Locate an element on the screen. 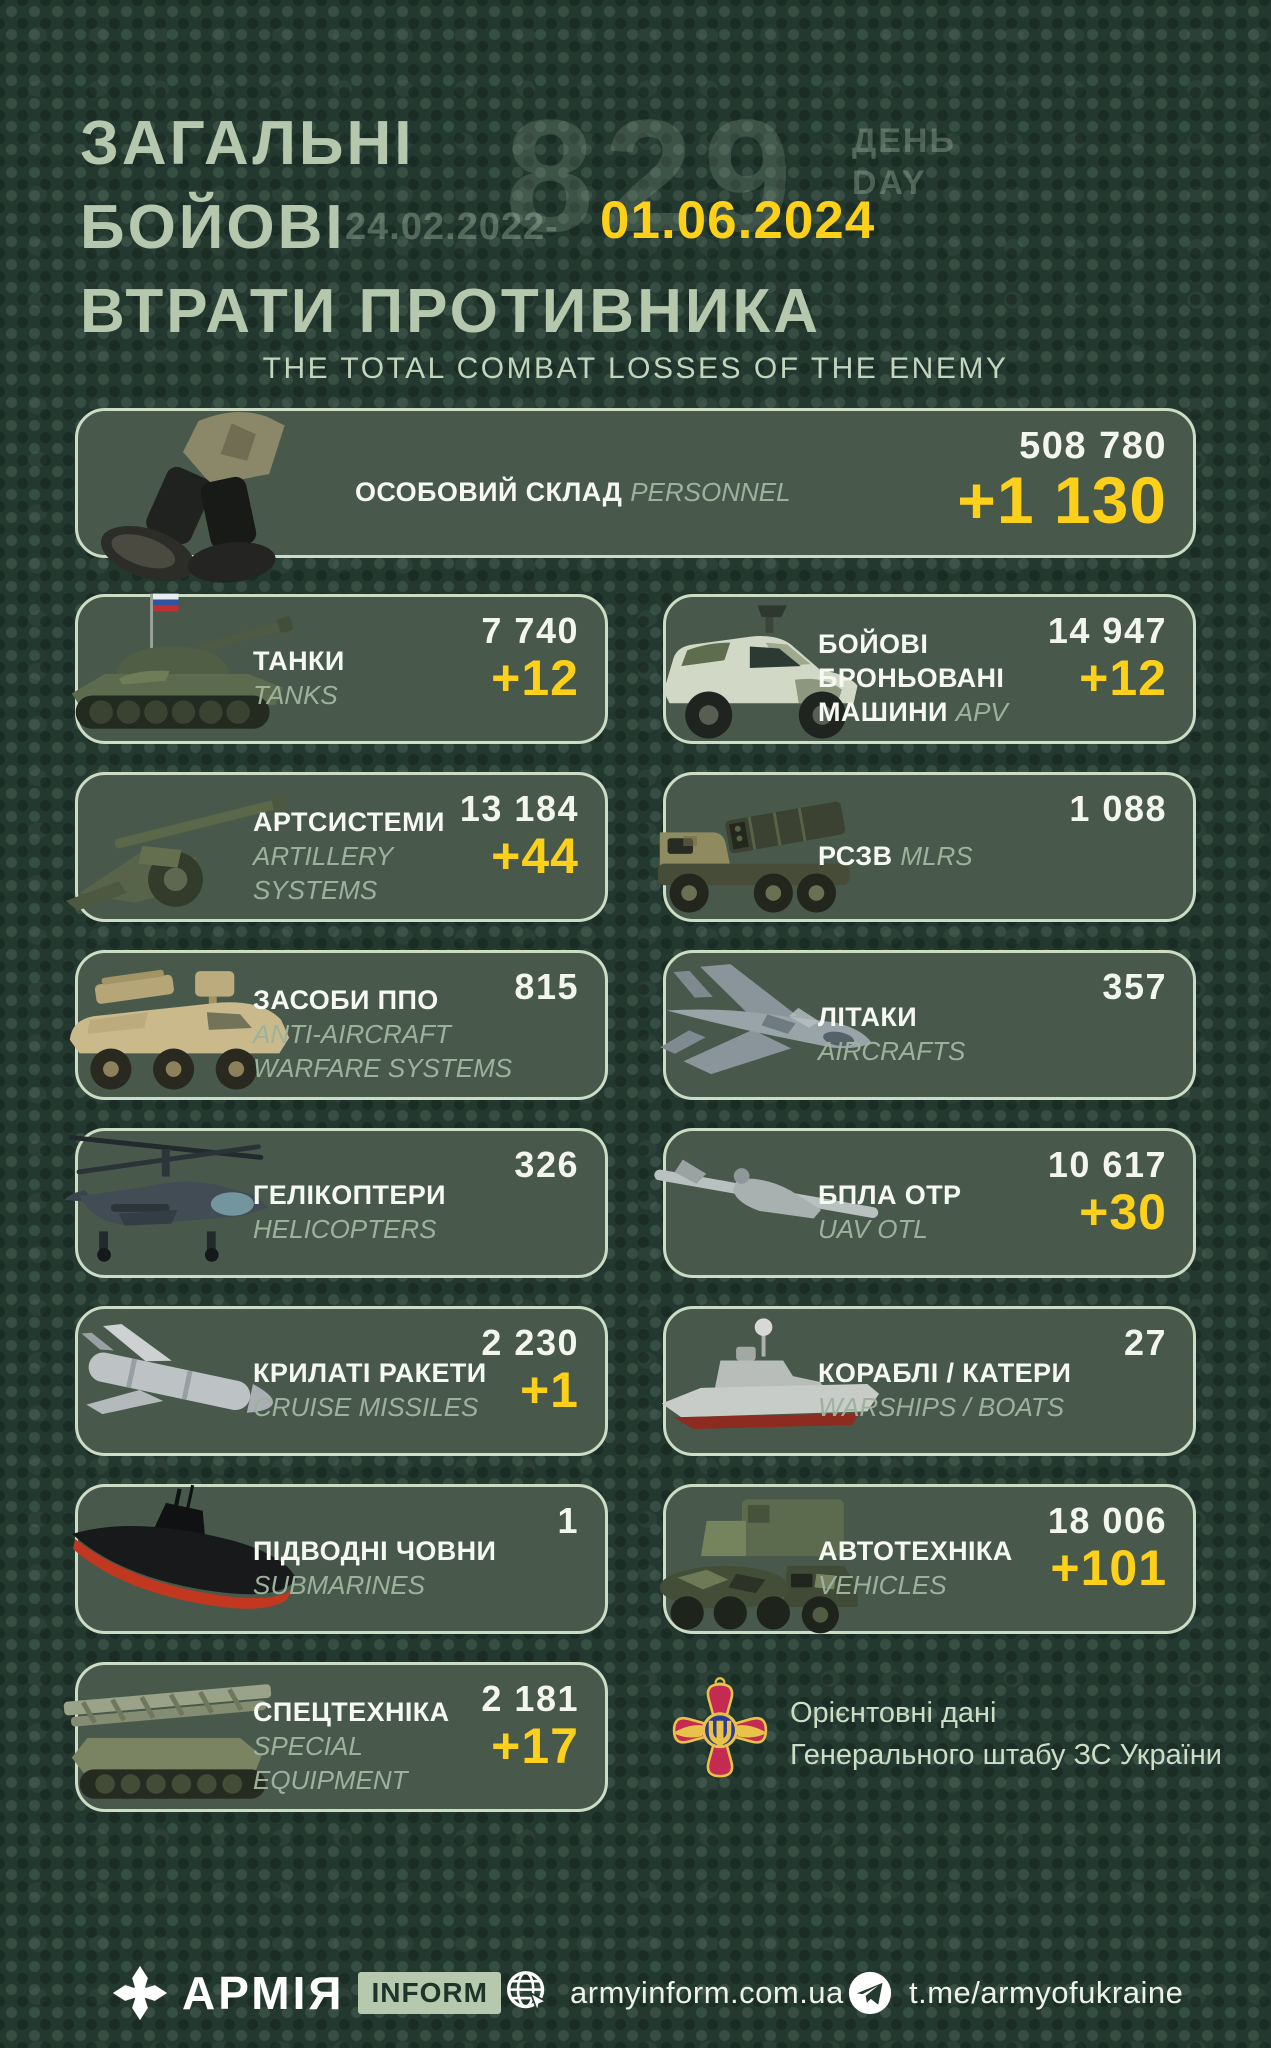 Image resolution: width=1271 pixels, height=2048 pixels. attack-helicopter-image is located at coordinates (165, 1198).